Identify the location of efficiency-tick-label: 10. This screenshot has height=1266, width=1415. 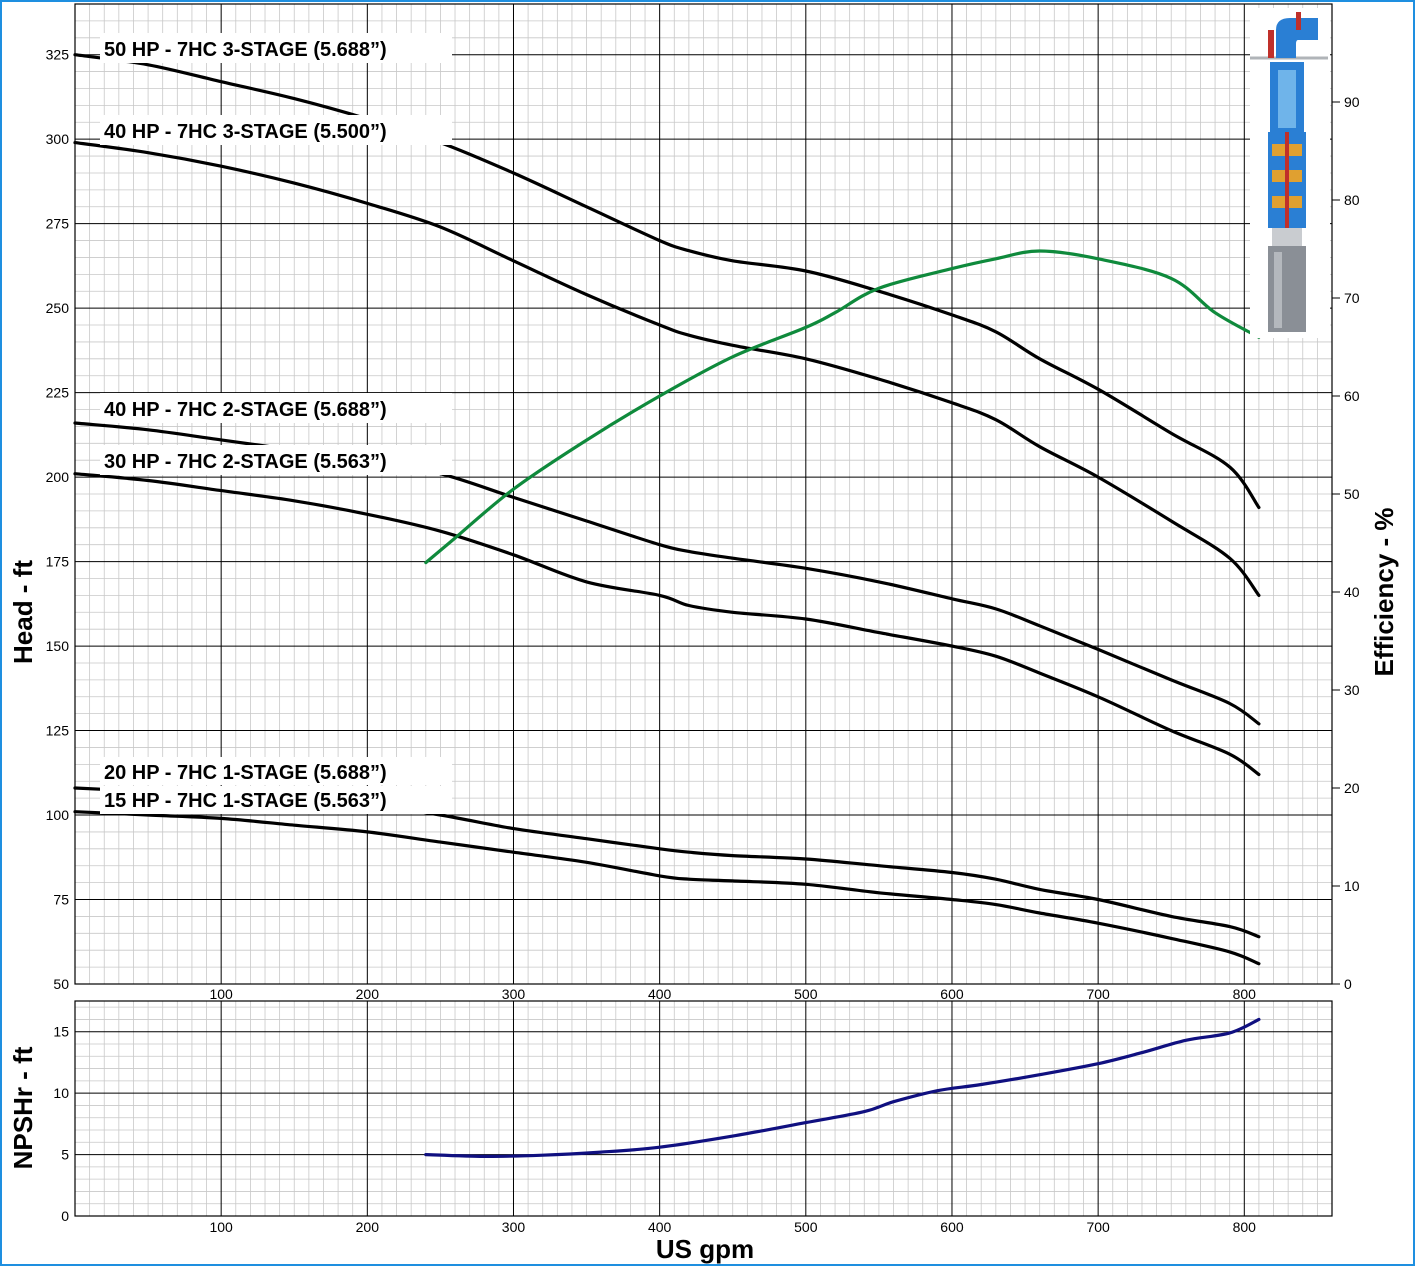
(1352, 886).